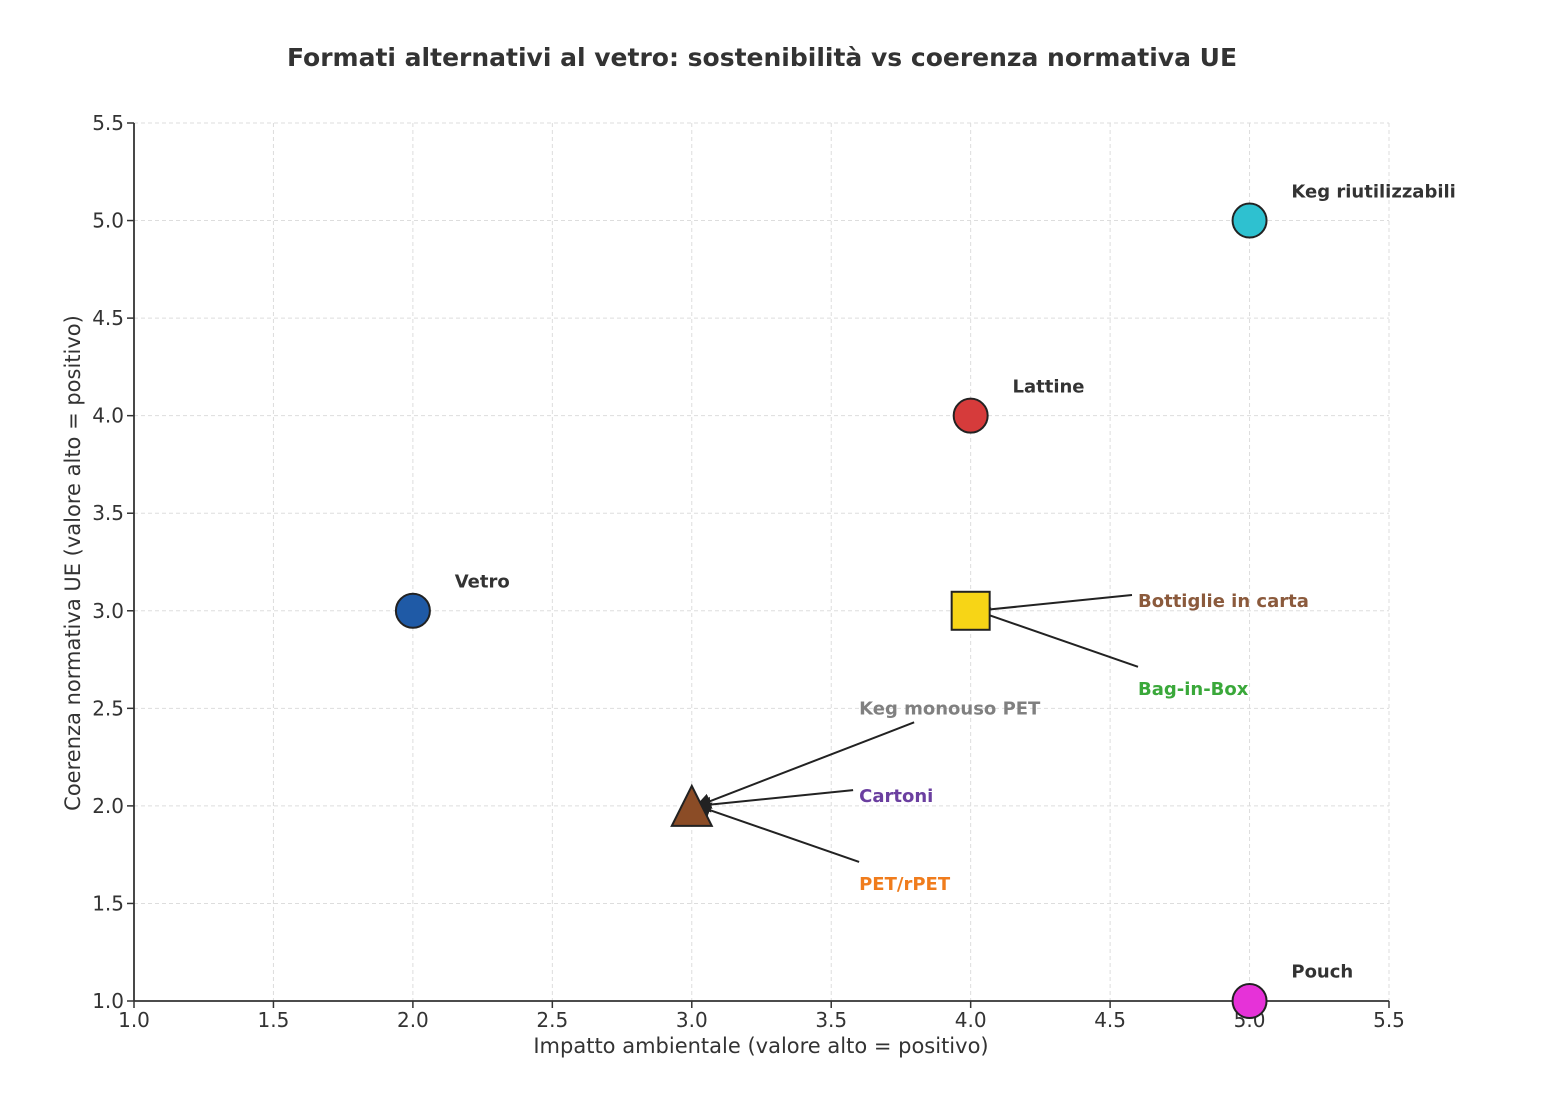  I want to click on x-tick-label: 5.5, so click(1389, 1020).